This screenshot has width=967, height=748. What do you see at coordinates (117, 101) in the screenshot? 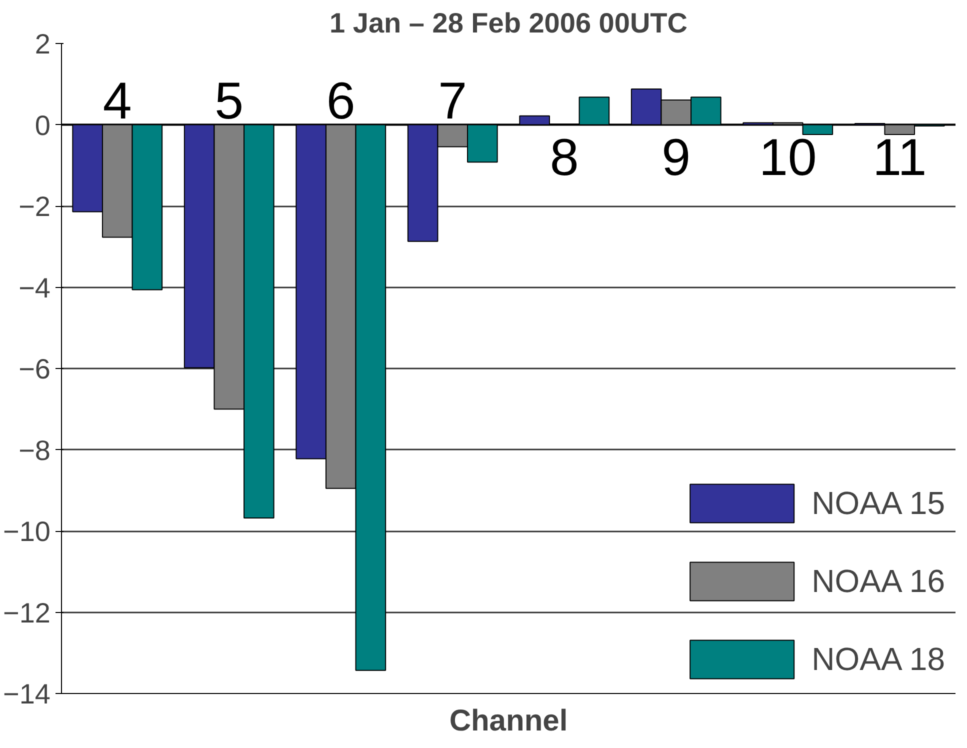
I see `x-tick-label: 4` at bounding box center [117, 101].